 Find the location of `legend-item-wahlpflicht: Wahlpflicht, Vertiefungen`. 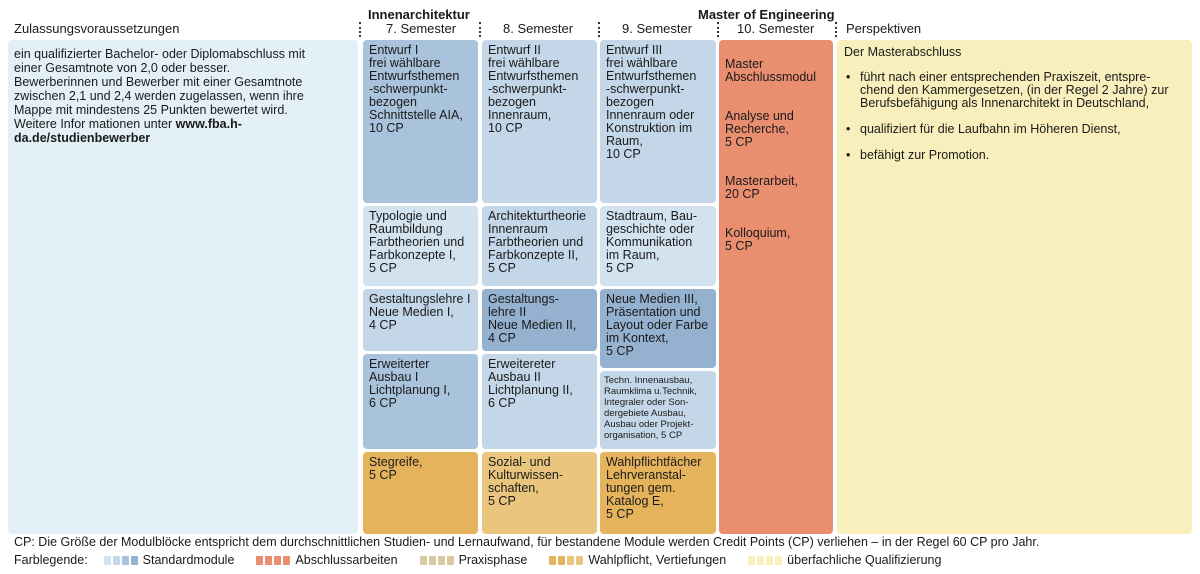

legend-item-wahlpflicht: Wahlpflicht, Vertiefungen is located at coordinates (637, 560).